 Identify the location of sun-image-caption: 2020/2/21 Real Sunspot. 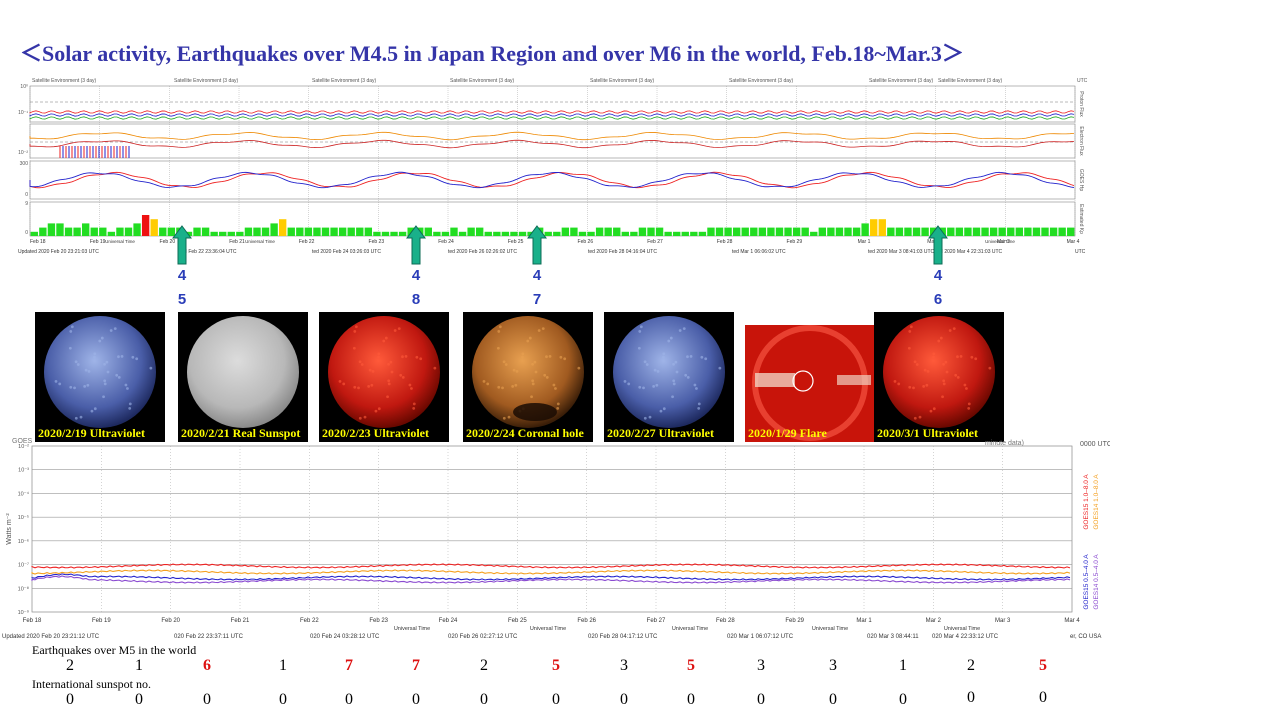
(241, 433).